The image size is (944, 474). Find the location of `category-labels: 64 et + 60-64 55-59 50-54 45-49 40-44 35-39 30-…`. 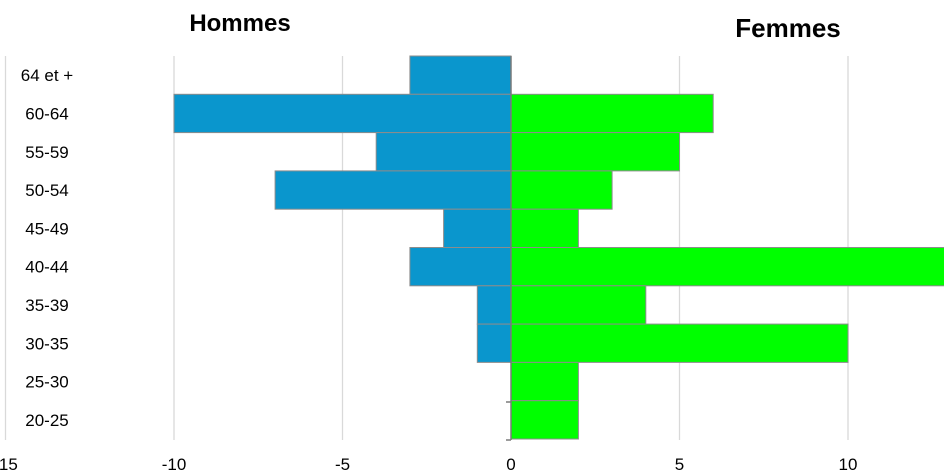

category-labels: 64 et + 60-64 55-59 50-54 45-49 40-44 35-39 30-… is located at coordinates (47, 248).